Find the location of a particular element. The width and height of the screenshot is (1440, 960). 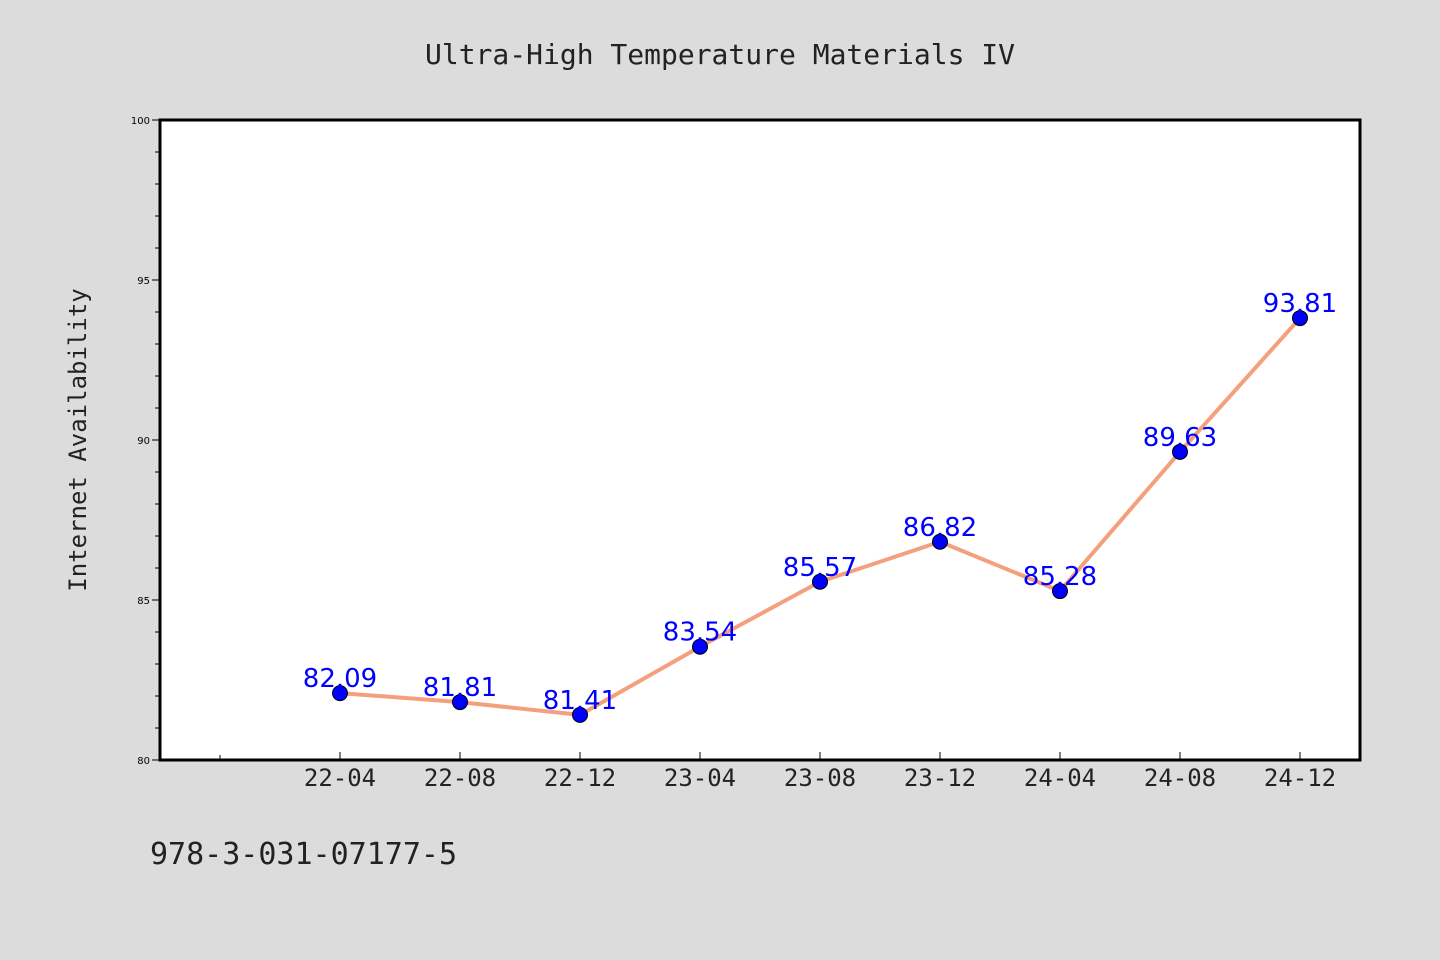

y-tick-label: 80 is located at coordinates (143, 761).